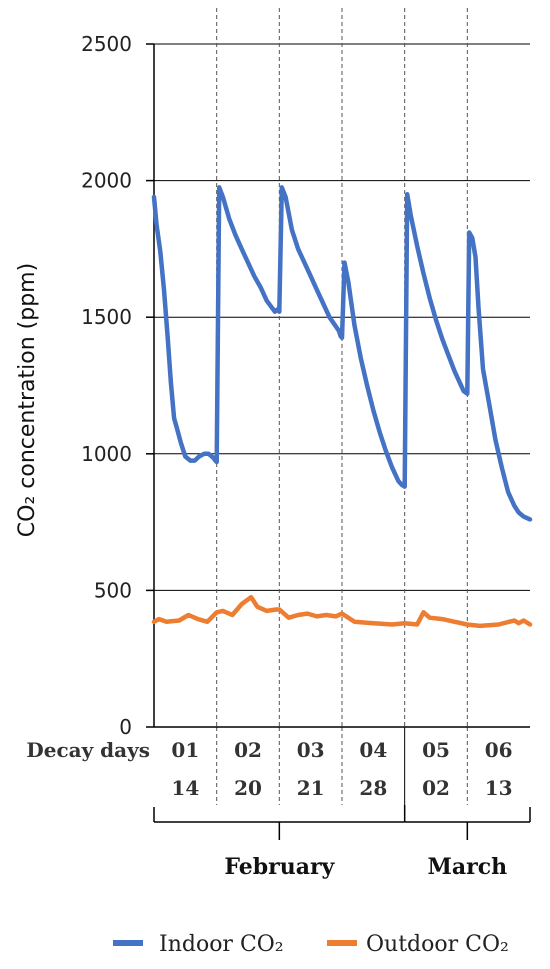 This screenshot has width=550, height=969. Describe the element at coordinates (248, 788) in the screenshot. I see `date-label: 20` at that location.